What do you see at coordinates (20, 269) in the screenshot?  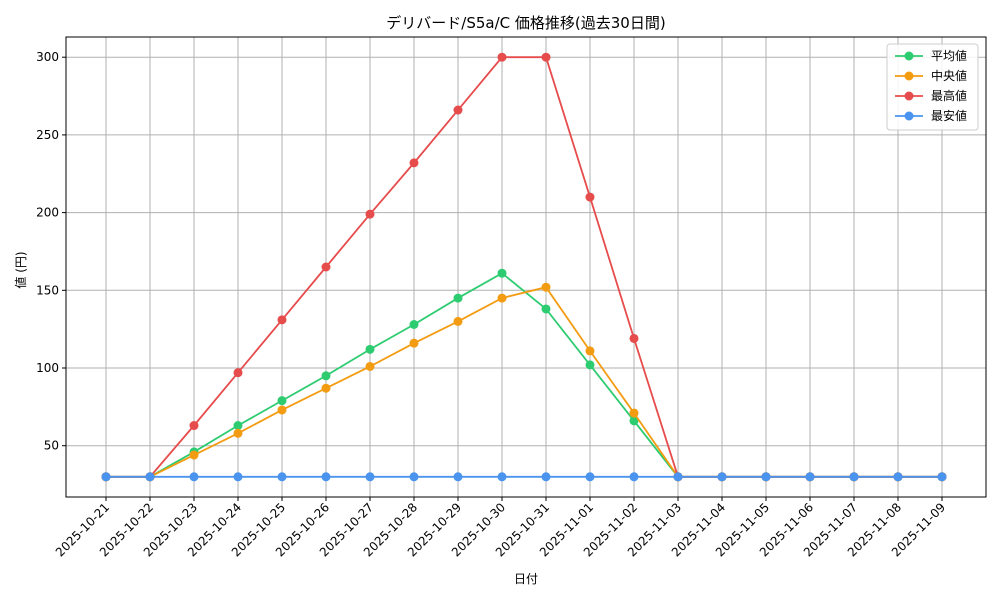 I see `y-axis-label: 値 (円)` at bounding box center [20, 269].